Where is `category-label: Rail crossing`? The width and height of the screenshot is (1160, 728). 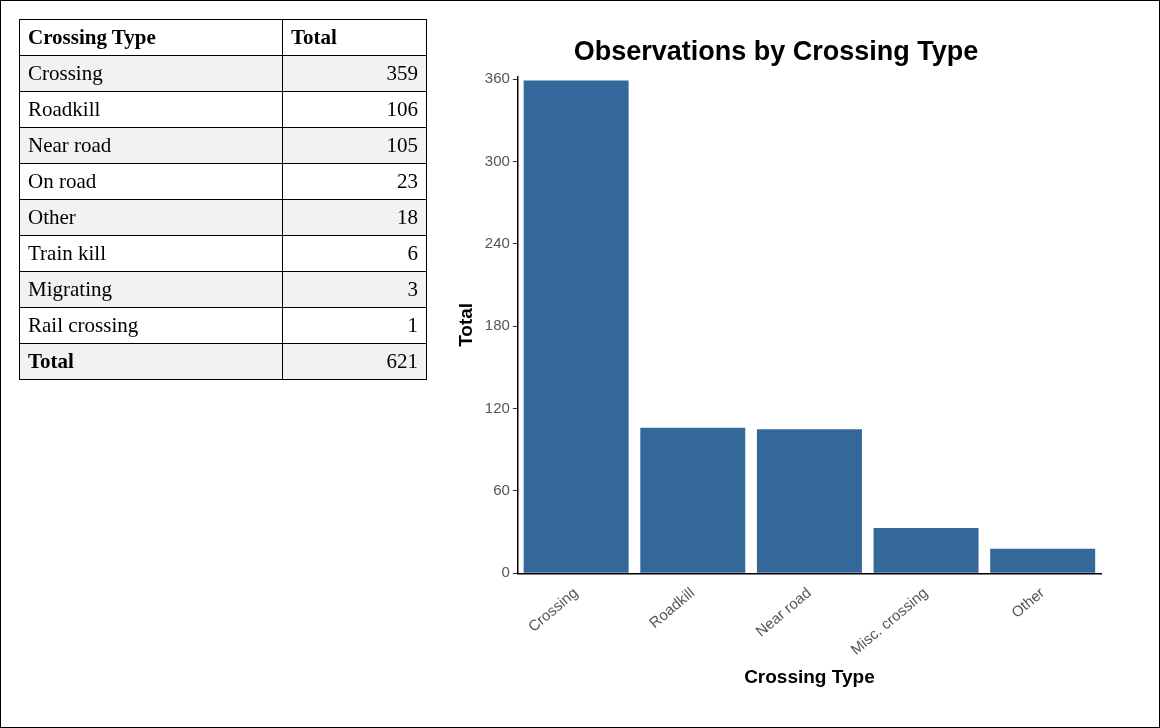 category-label: Rail crossing is located at coordinates (151, 325).